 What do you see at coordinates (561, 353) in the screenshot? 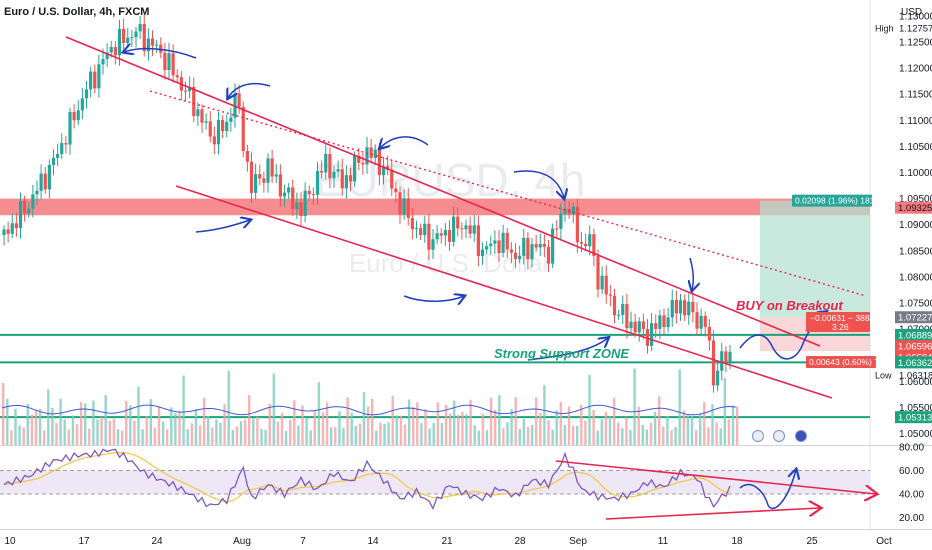
I see `support-zone-label: Strong Support ZONE` at bounding box center [561, 353].